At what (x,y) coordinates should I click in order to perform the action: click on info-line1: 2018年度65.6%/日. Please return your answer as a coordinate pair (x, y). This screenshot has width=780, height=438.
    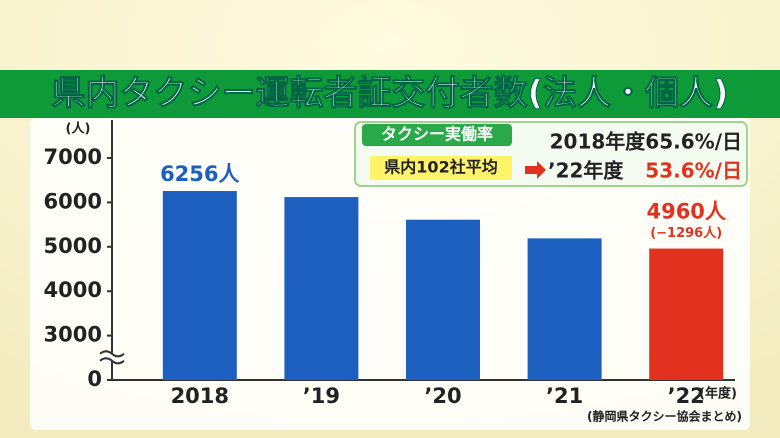
    Looking at the image, I should click on (646, 142).